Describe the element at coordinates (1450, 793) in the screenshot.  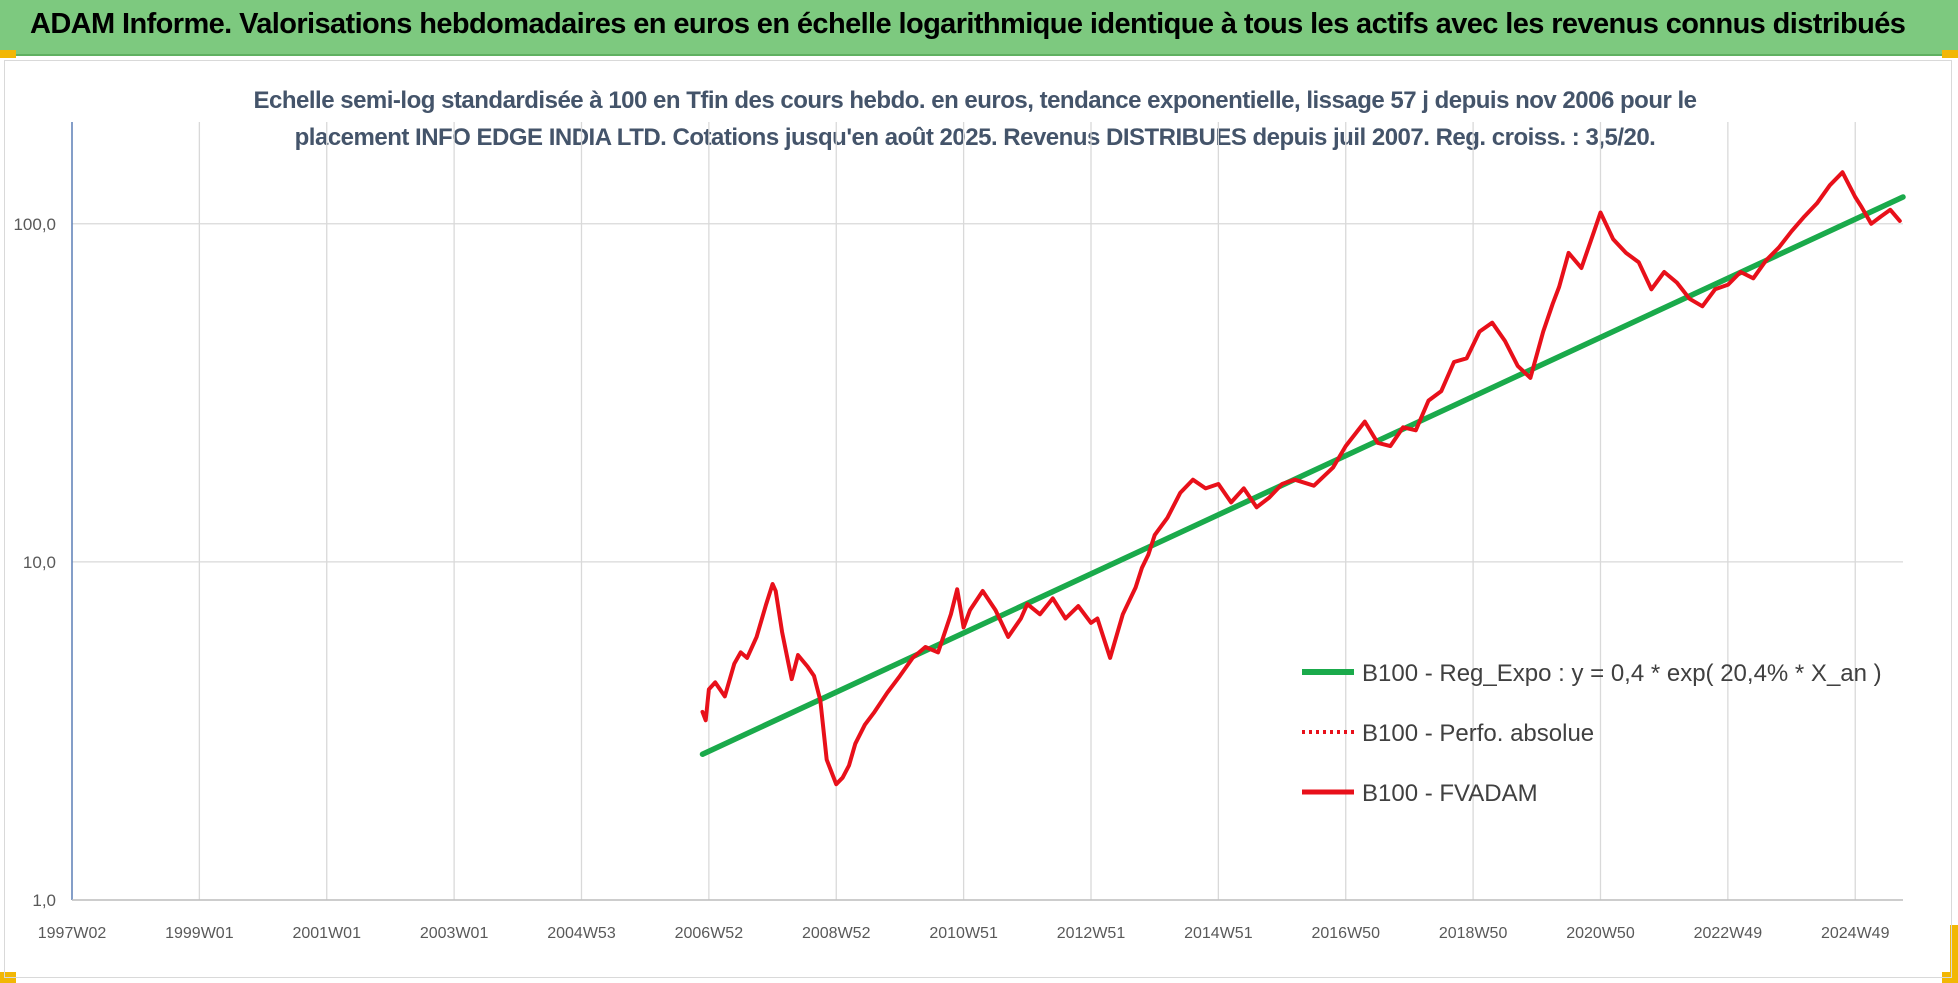
I see `legend-label: B100 - FVADAM` at that location.